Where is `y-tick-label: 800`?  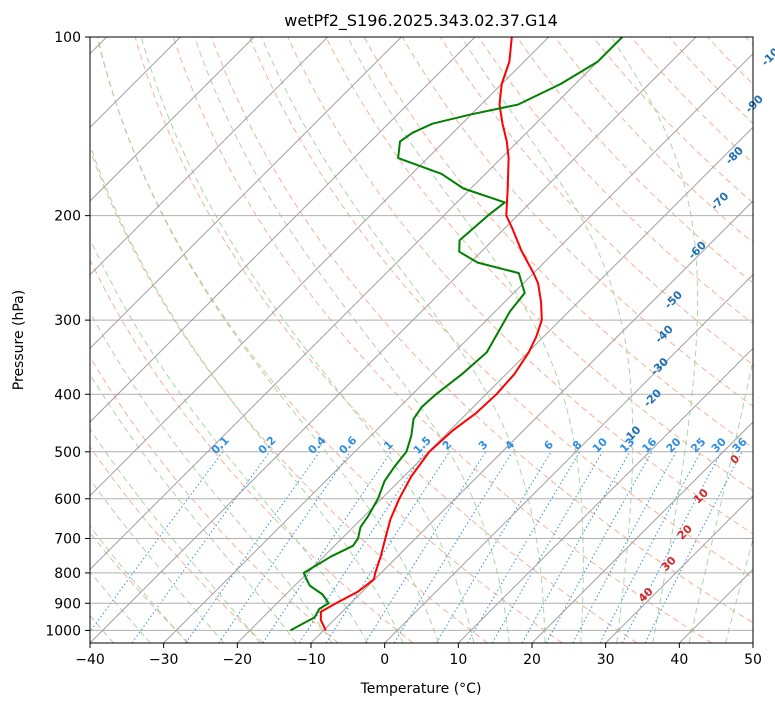 y-tick-label: 800 is located at coordinates (67, 574).